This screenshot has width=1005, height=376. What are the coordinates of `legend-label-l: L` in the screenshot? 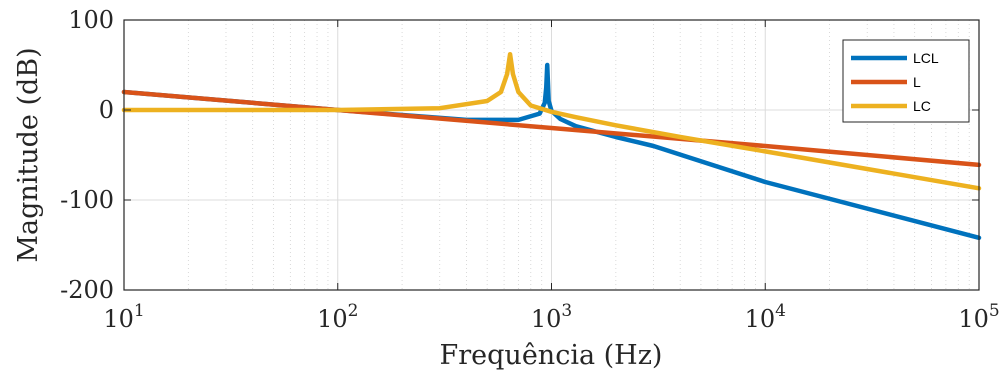 It's located at (917, 82).